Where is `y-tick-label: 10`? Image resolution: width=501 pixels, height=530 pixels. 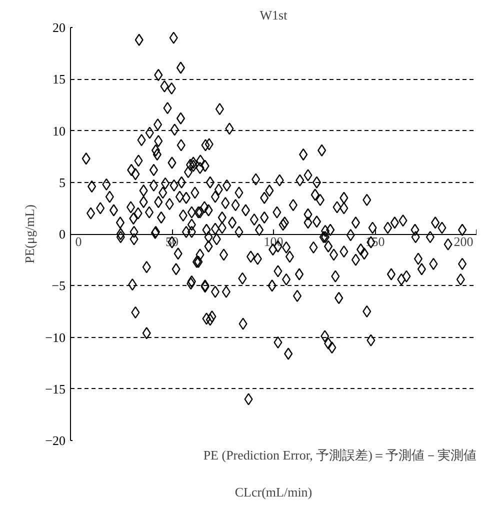
y-tick-label: 10 is located at coordinates (59, 130).